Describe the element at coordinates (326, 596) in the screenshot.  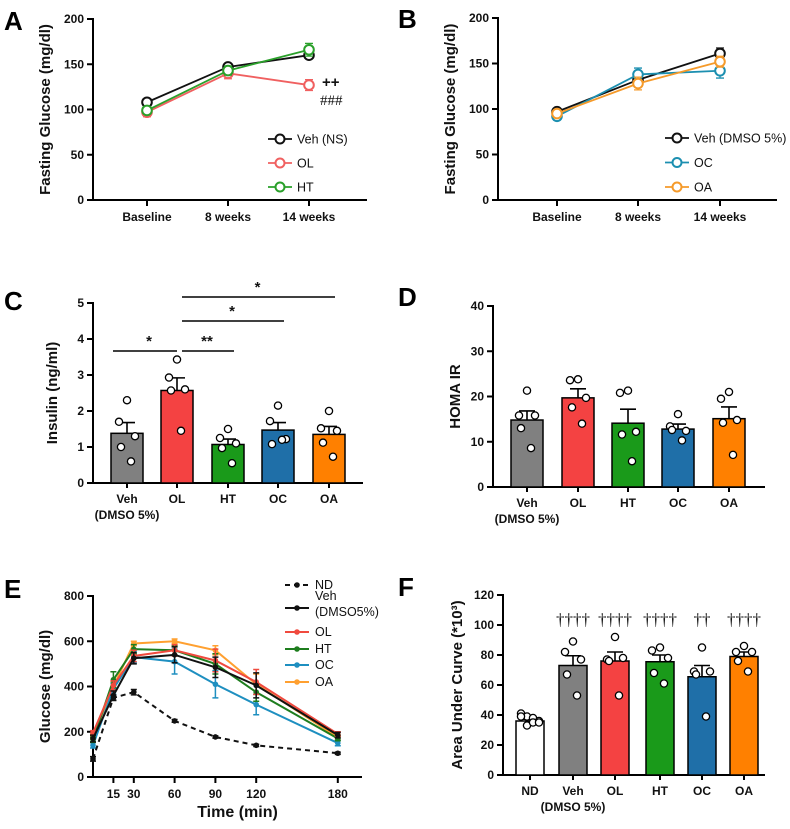
I see `legend-label-line: Veh` at that location.